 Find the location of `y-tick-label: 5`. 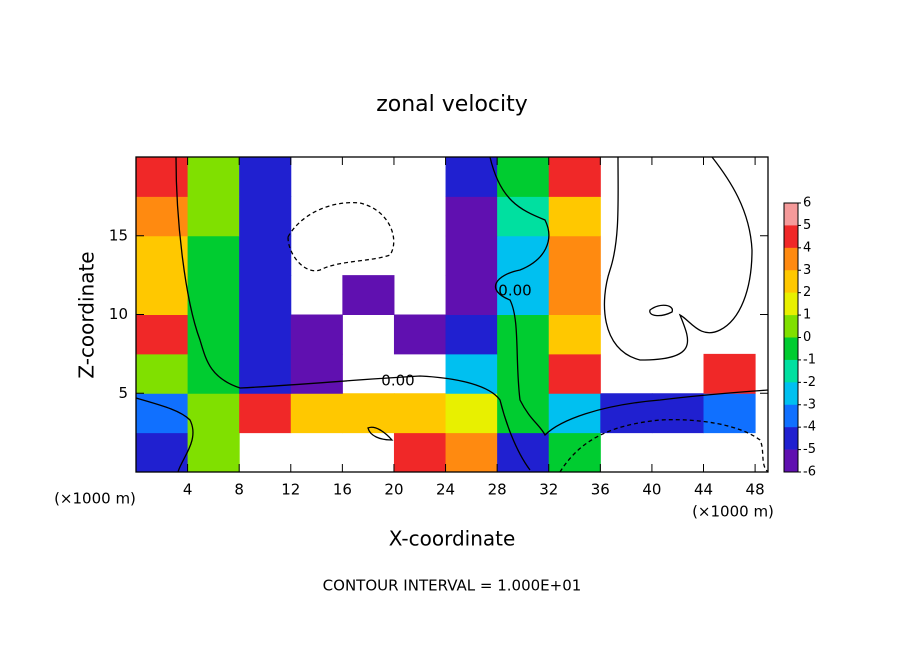

y-tick-label: 5 is located at coordinates (123, 393).